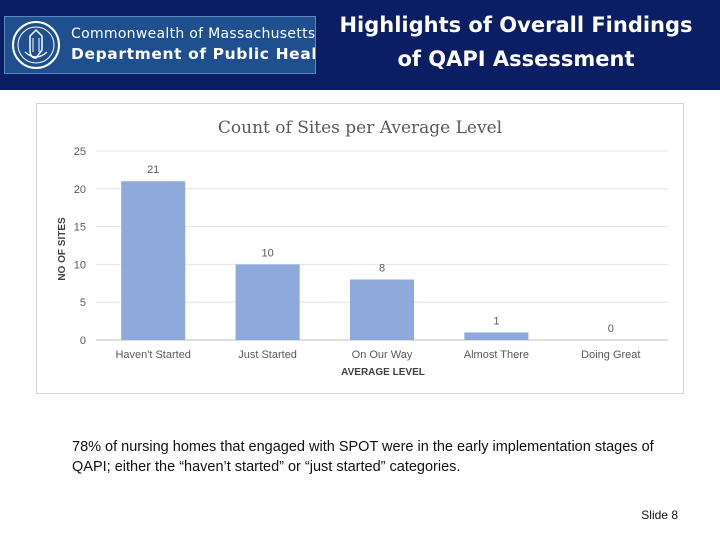 This screenshot has height=540, width=720. I want to click on org-name-line2: Department of Public Health, so click(193, 54).